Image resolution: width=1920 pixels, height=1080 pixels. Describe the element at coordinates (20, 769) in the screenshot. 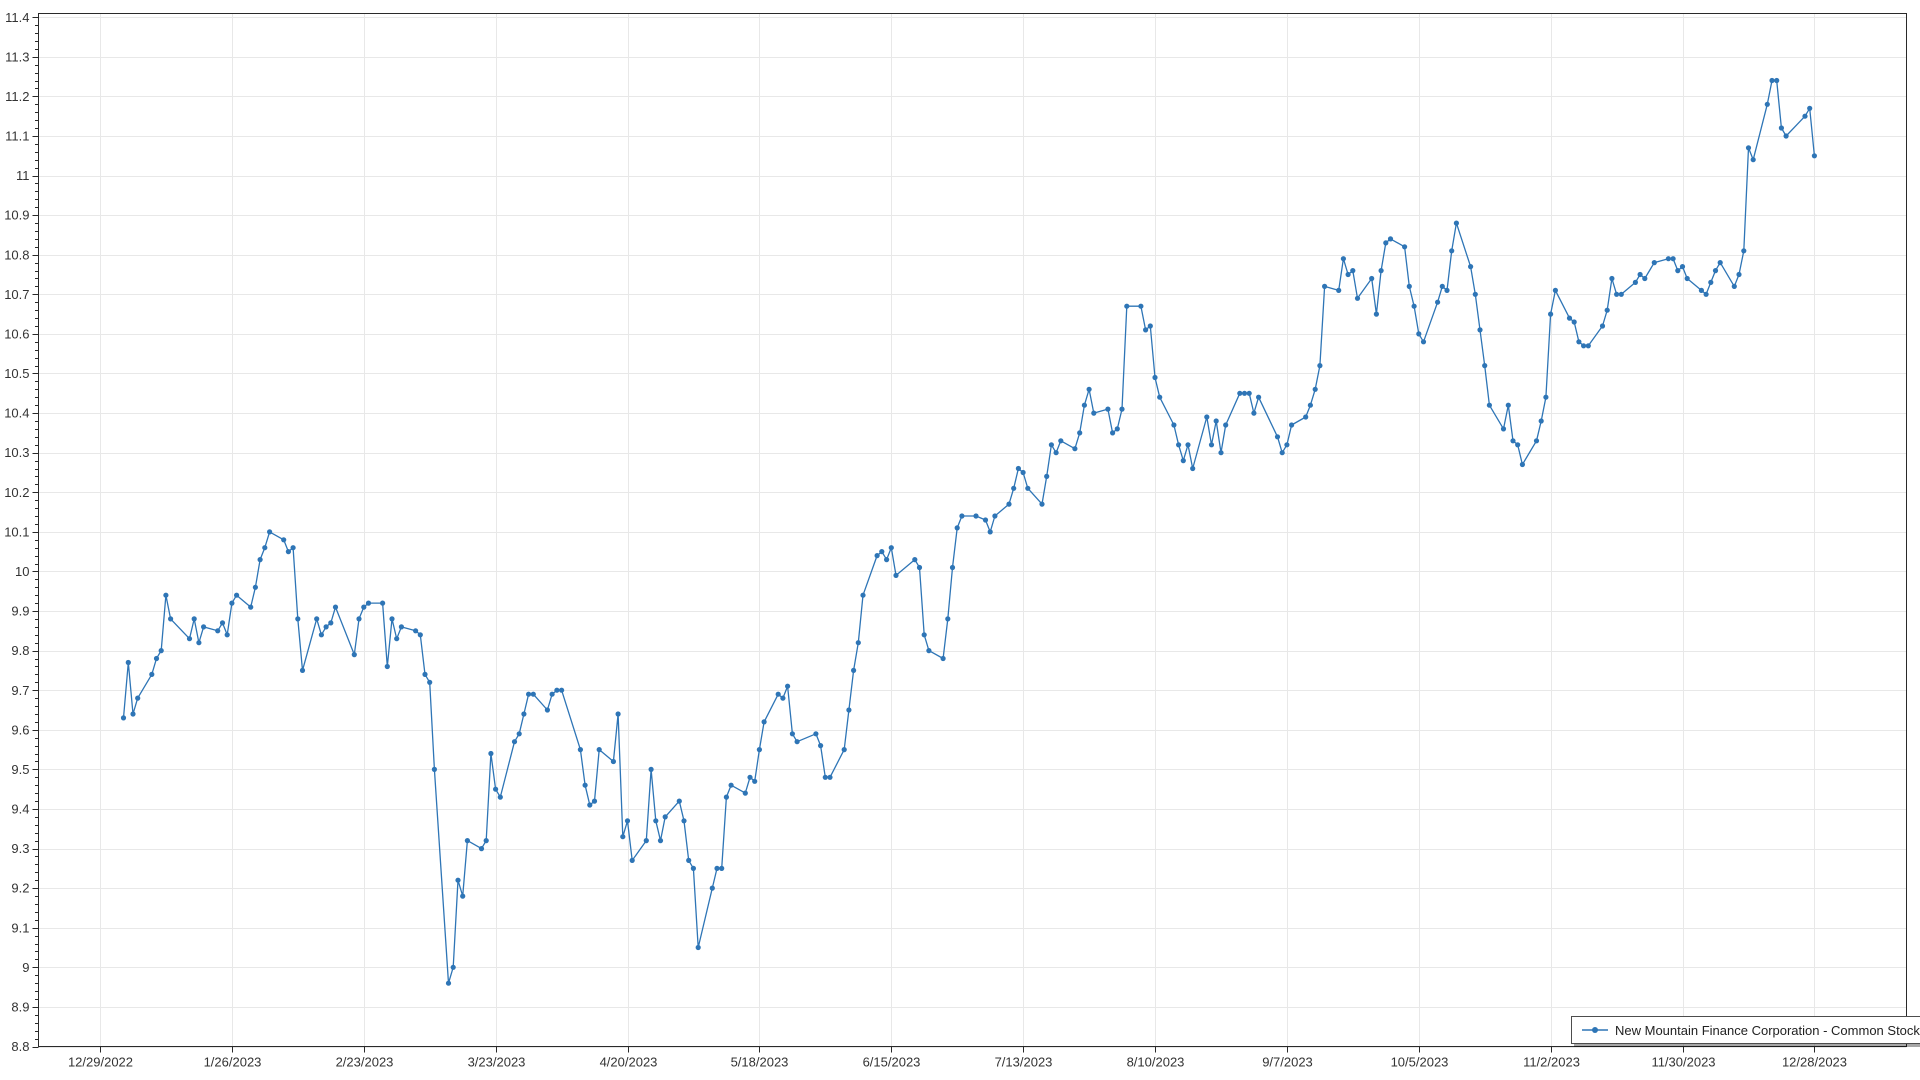

I see `y-tick-label: 9.5` at that location.